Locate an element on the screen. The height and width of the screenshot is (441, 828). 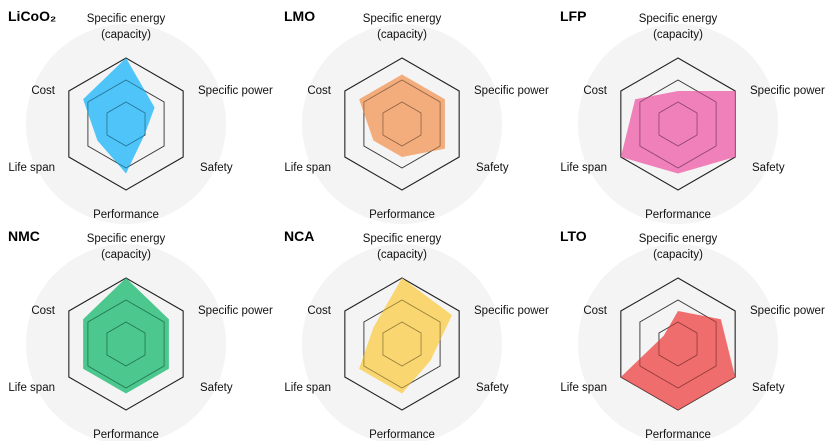
chart-title: LFP is located at coordinates (573, 16).